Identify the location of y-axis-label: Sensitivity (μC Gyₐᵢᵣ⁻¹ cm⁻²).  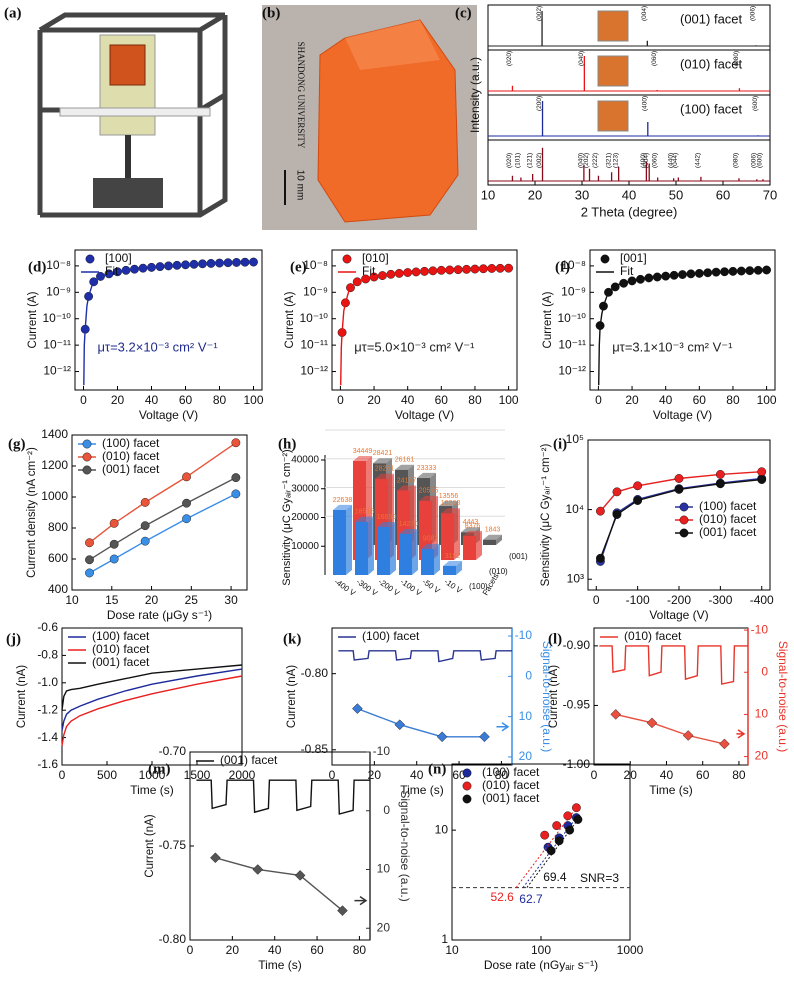
(546, 515).